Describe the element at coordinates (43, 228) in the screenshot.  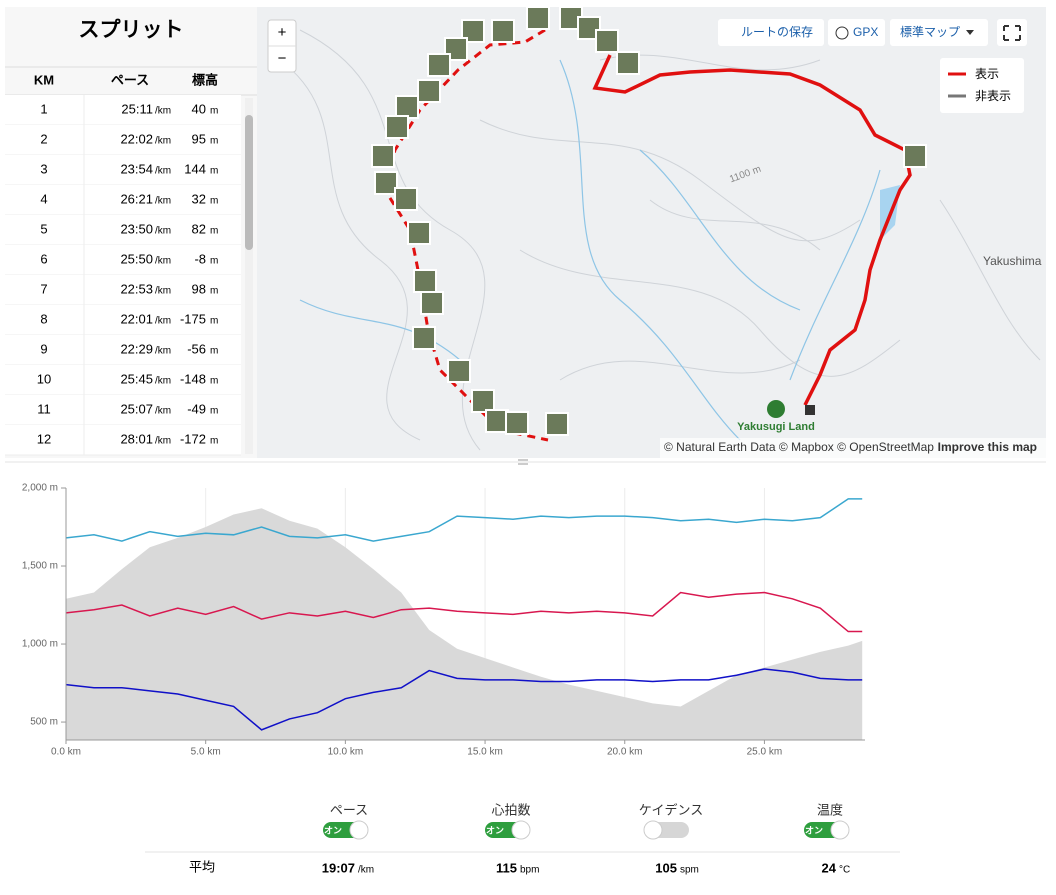
I see `split-km: 5` at that location.